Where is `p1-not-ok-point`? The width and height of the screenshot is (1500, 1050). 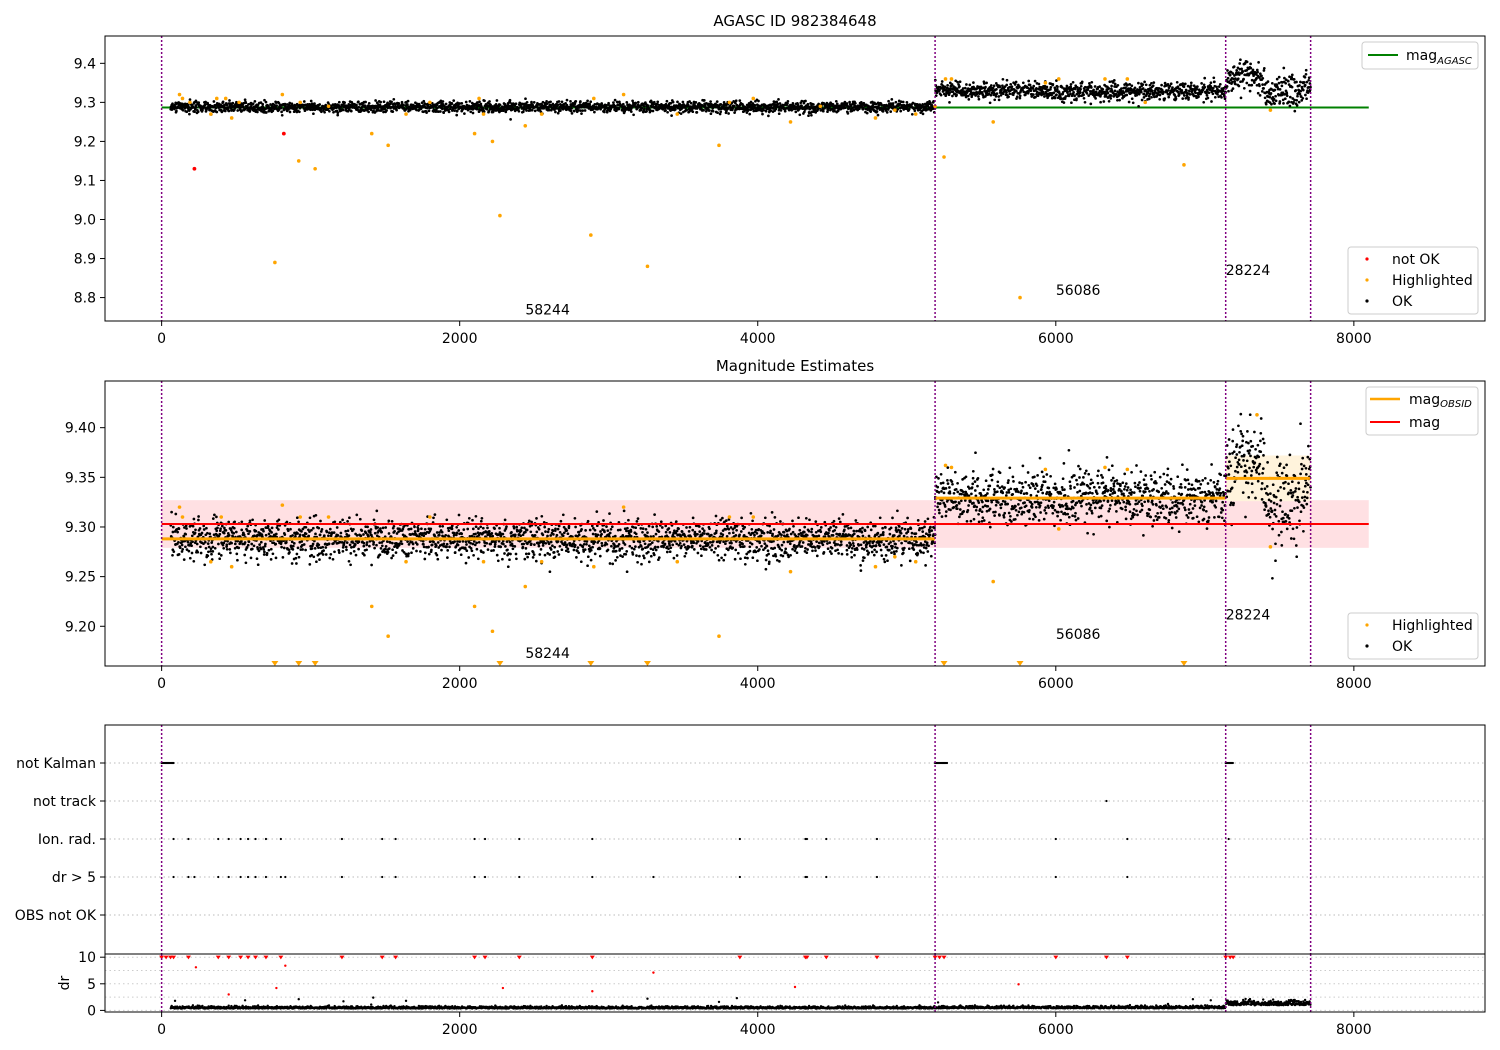 p1-not-ok-point is located at coordinates (283, 133).